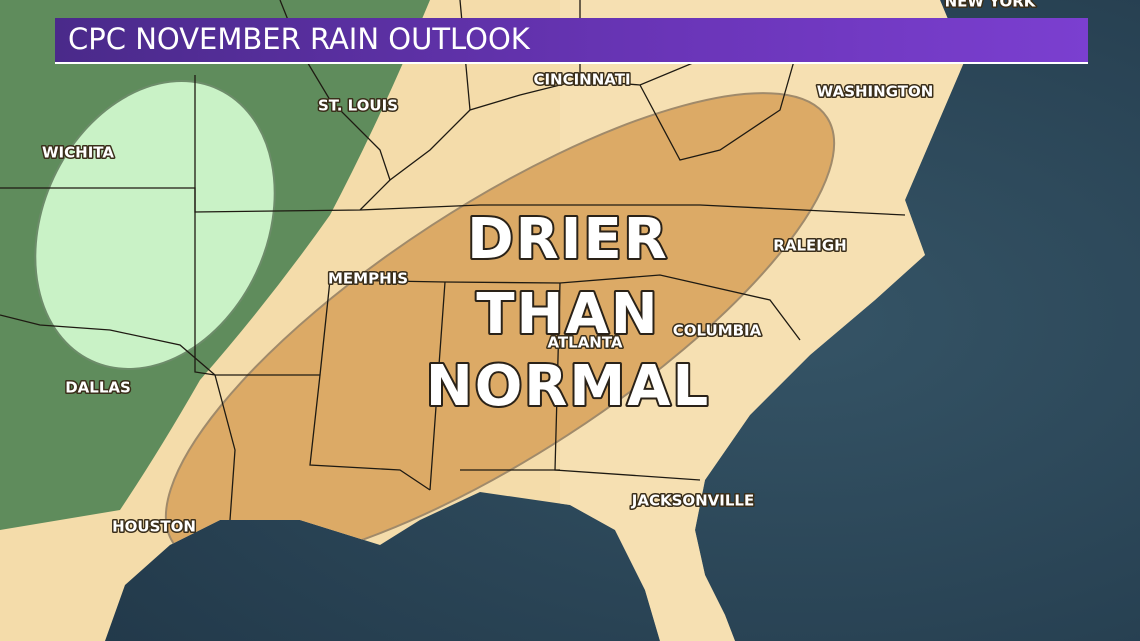 The image size is (1140, 641). Describe the element at coordinates (584, 343) in the screenshot. I see `city-label: ATLANTA` at that location.